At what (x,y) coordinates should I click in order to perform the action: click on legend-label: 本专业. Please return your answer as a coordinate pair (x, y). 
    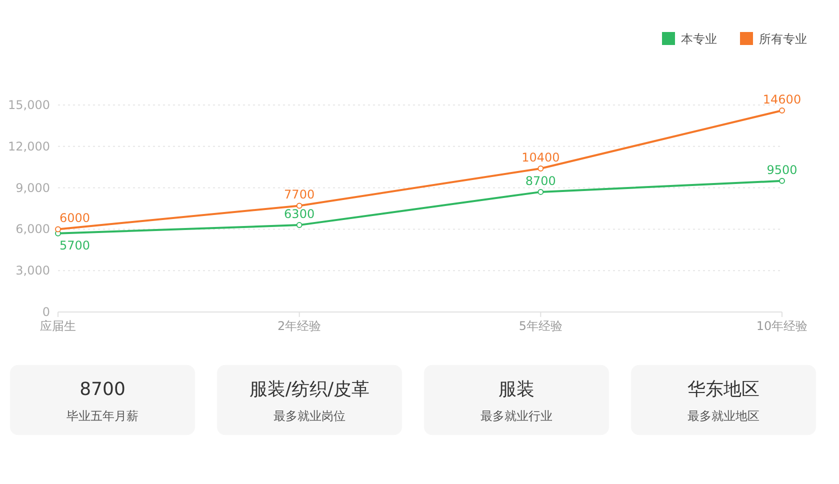
    Looking at the image, I should click on (699, 39).